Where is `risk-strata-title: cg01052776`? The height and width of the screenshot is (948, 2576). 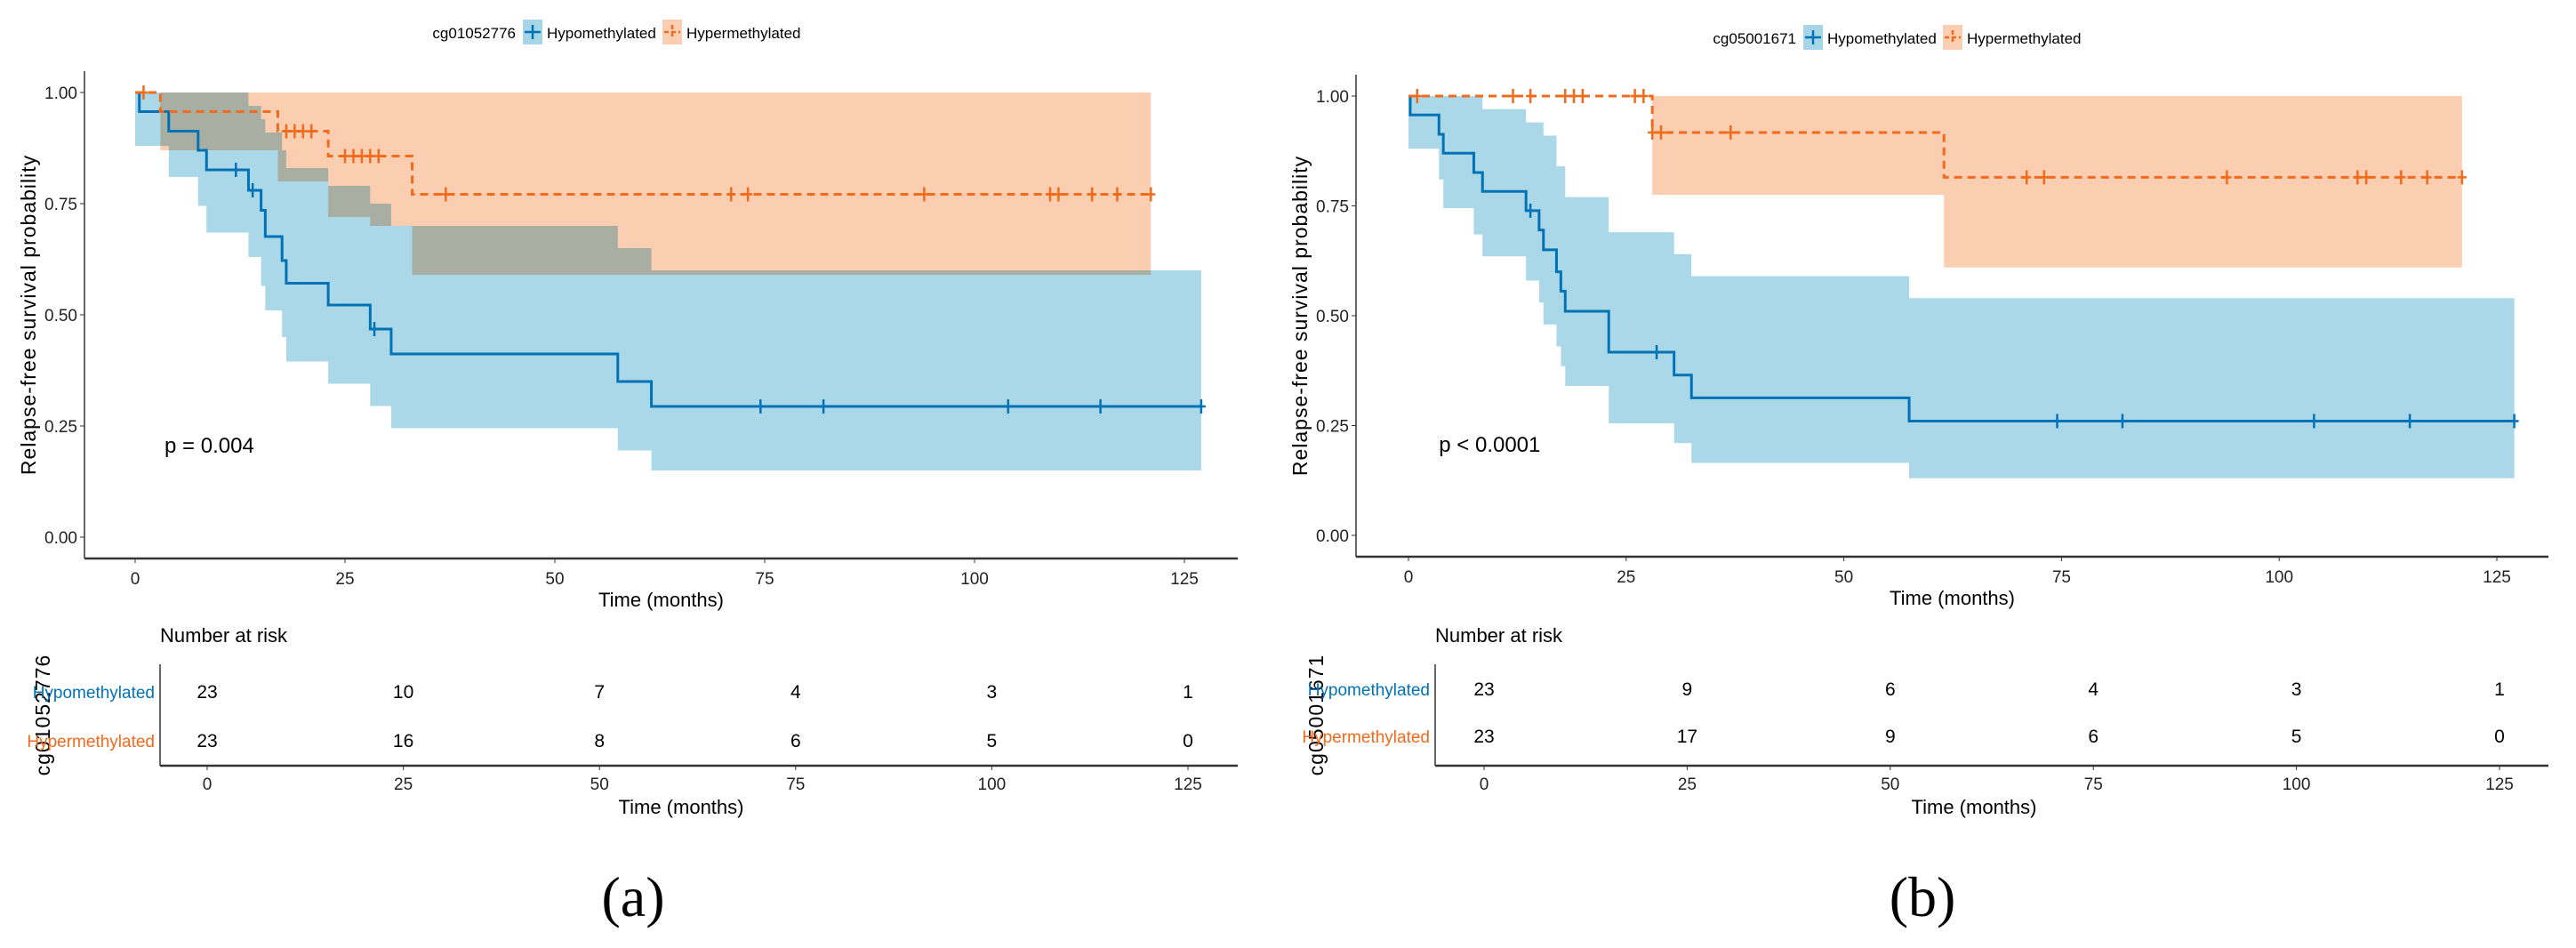
risk-strata-title: cg01052776 is located at coordinates (42, 715).